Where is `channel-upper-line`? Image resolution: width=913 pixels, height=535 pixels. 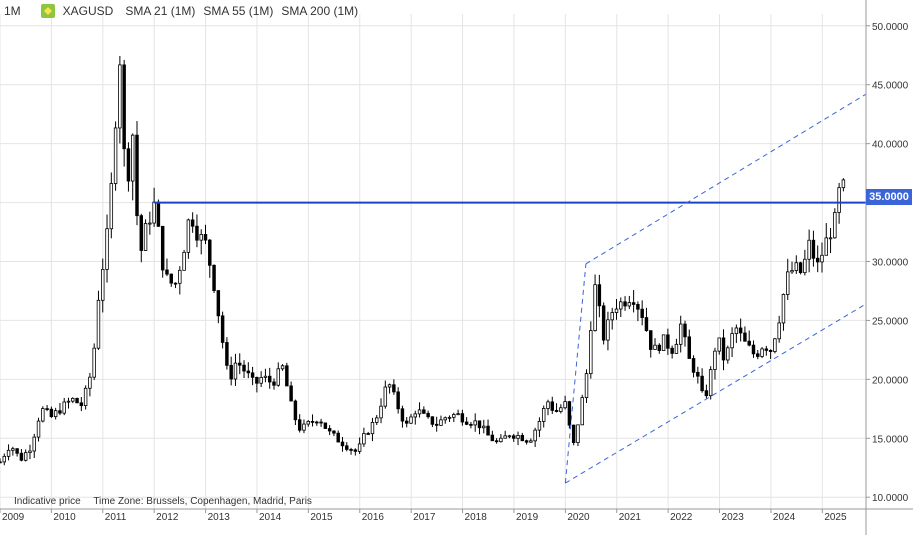
channel-upper-line is located at coordinates (726, 179).